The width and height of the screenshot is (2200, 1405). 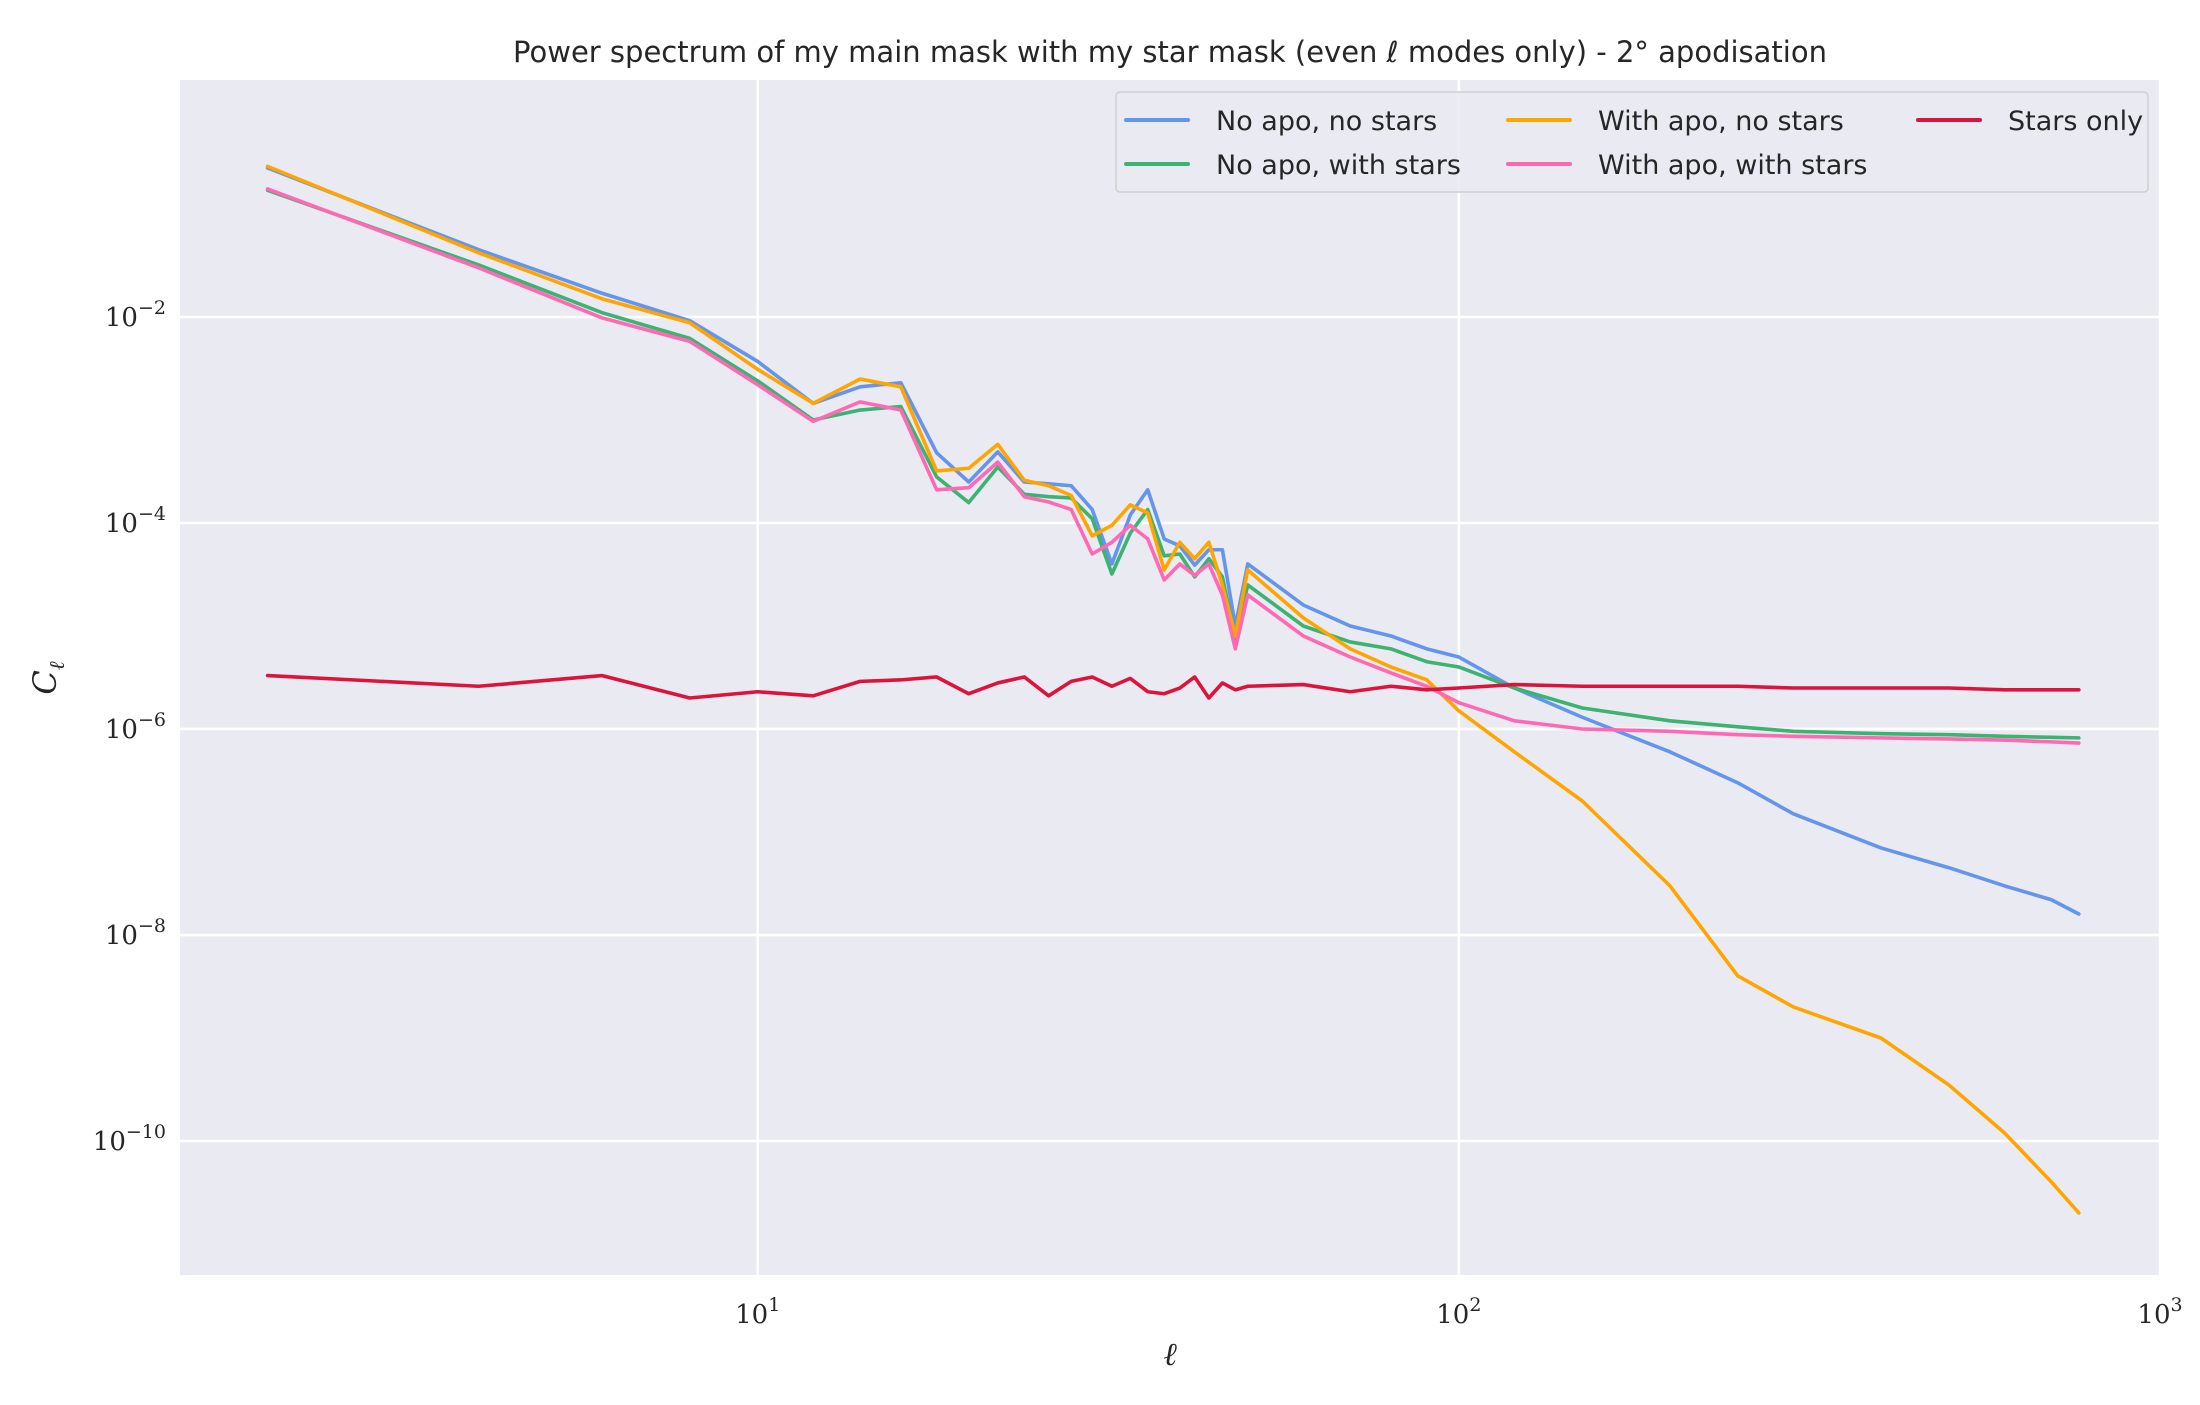 I want to click on y-axis-label: Cℓ, so click(x=47, y=677).